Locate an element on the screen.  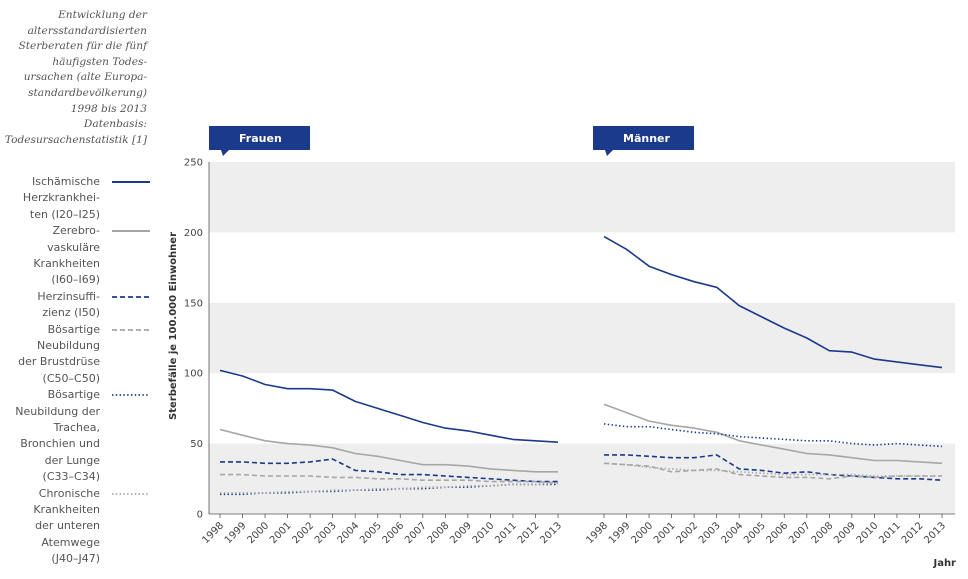
legend-label: der Lunge is located at coordinates (72, 460).